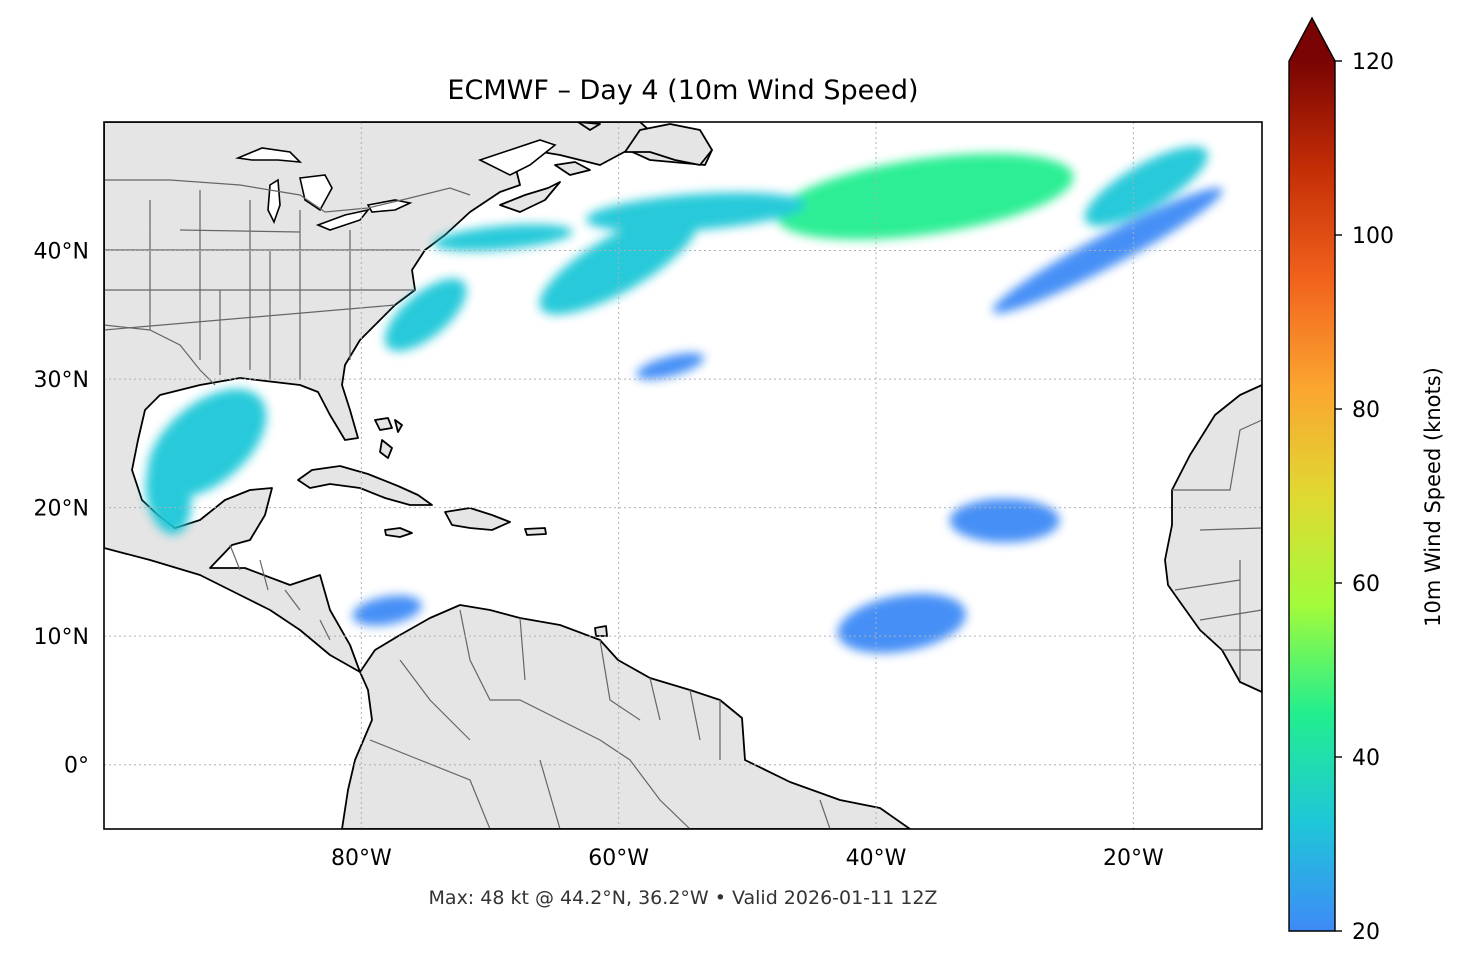 This screenshot has height=969, width=1466. I want to click on lake-erie, so click(343, 219).